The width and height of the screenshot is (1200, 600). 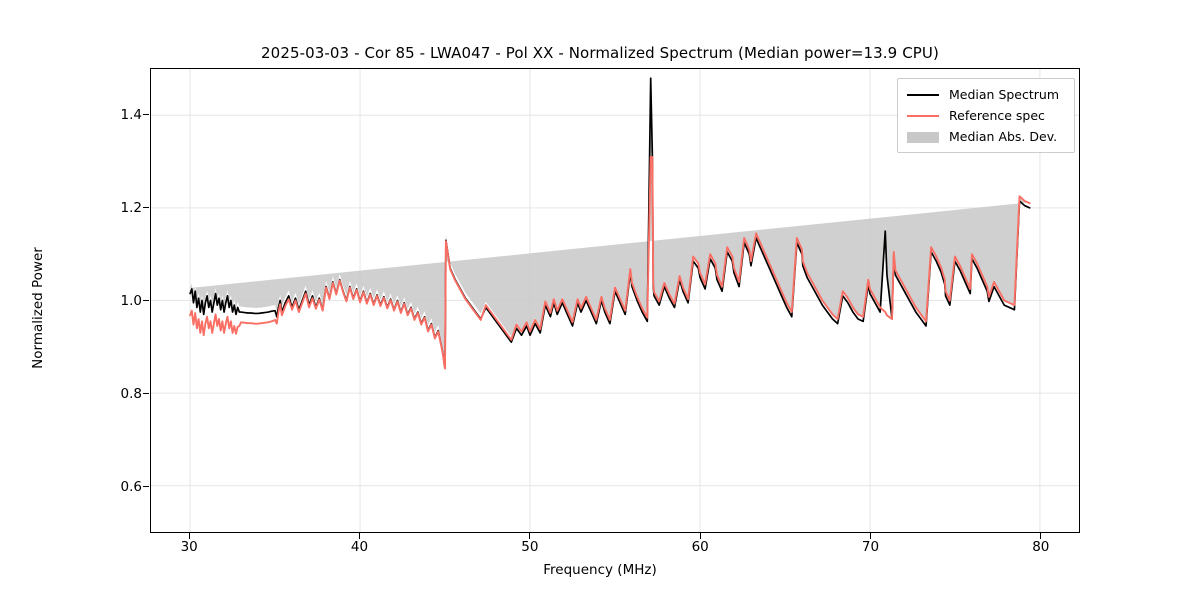 I want to click on legend-label-reference-spec: Reference spec, so click(x=997, y=115).